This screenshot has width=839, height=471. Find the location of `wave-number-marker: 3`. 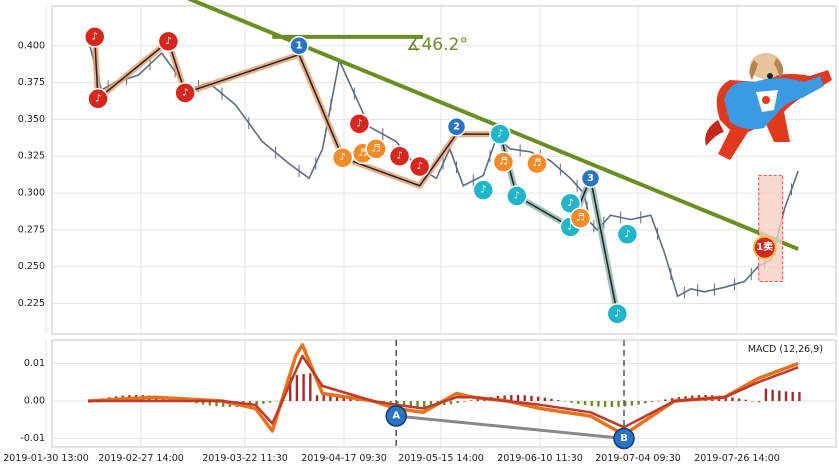

wave-number-marker: 3 is located at coordinates (590, 178).